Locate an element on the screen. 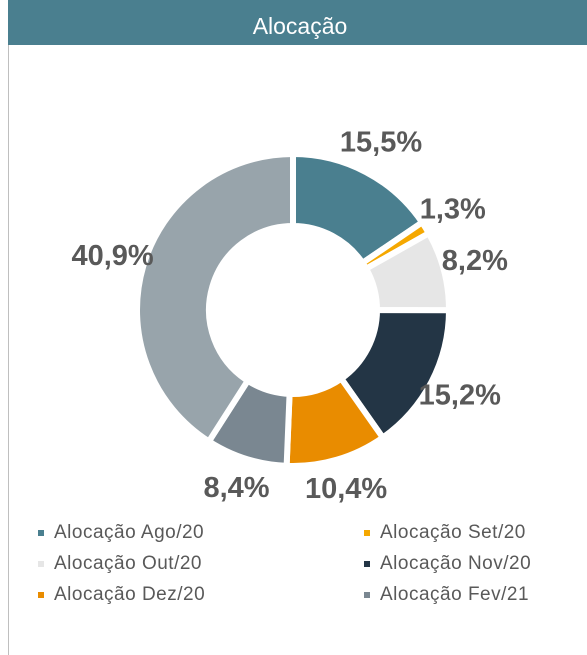  legend-label: Alocação Dez/20 is located at coordinates (129, 594).